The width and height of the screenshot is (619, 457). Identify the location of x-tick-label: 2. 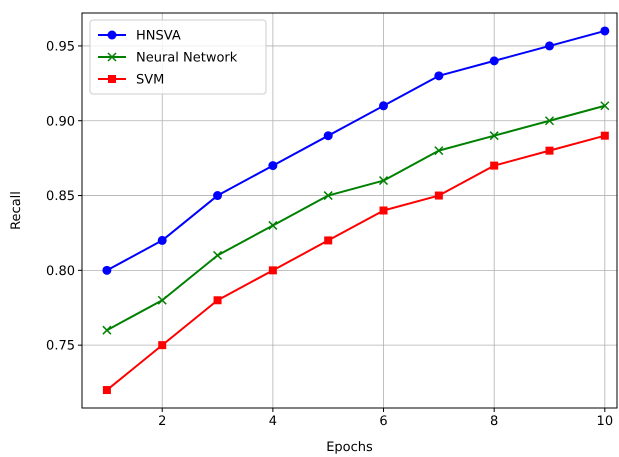
(162, 421).